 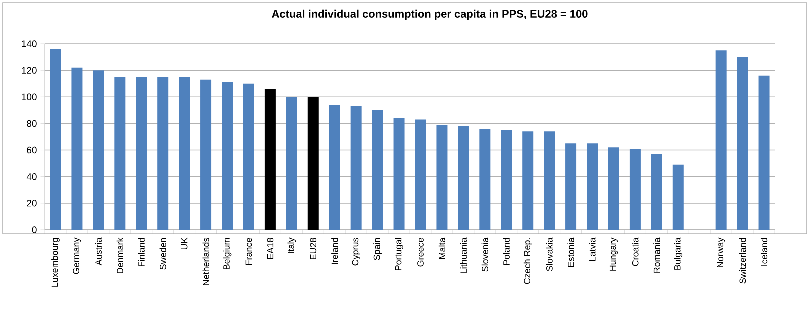 I want to click on x-tick-label: Sweden, so click(x=163, y=254).